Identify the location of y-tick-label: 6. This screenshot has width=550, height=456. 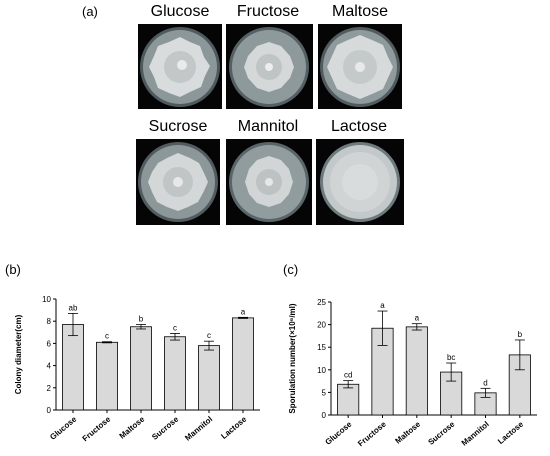
(49, 343).